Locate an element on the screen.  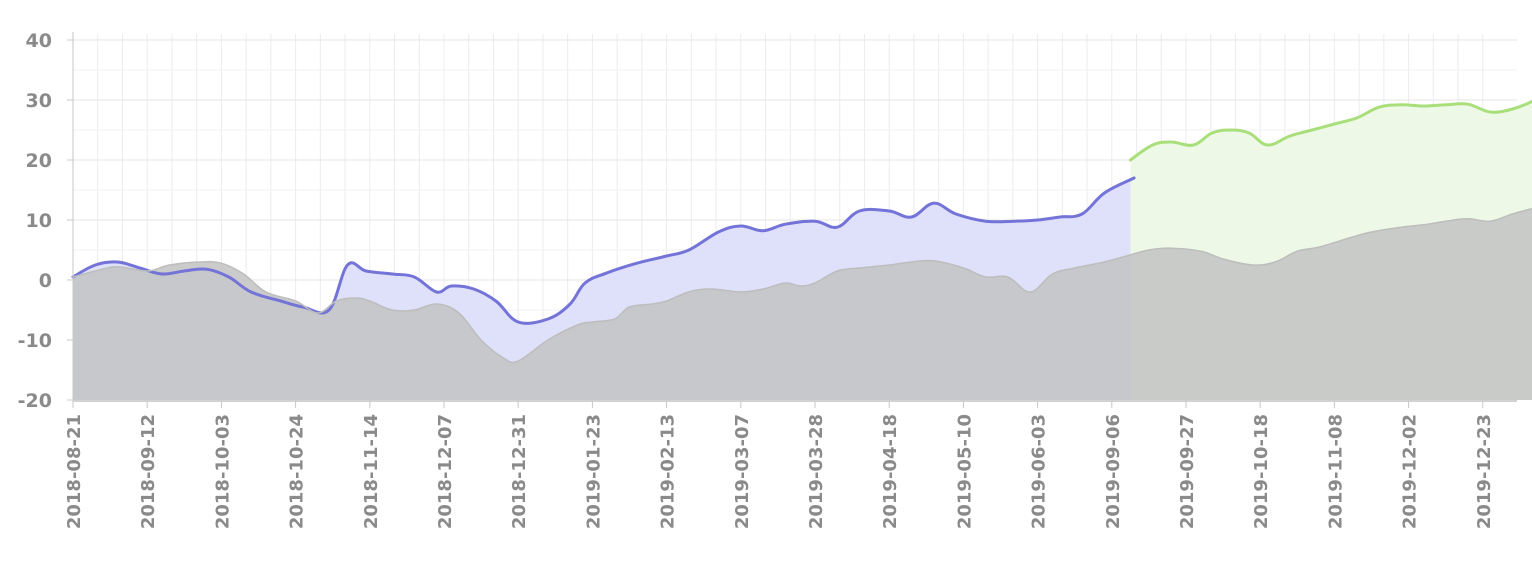
y-tick-label: 20 is located at coordinates (39, 161).